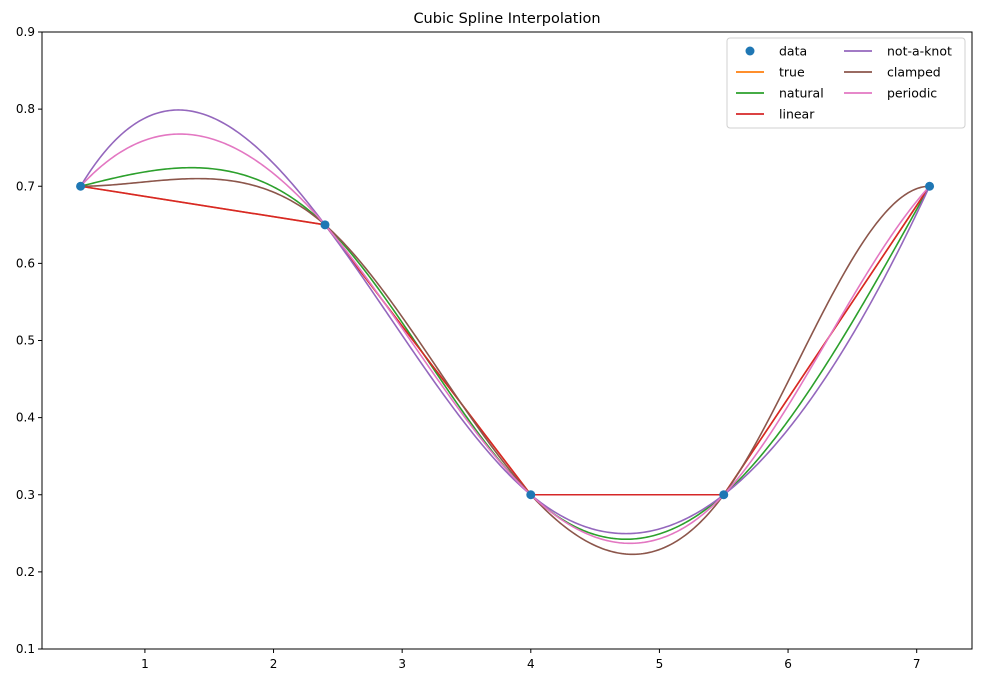  I want to click on x-tick-label: 2, so click(274, 664).